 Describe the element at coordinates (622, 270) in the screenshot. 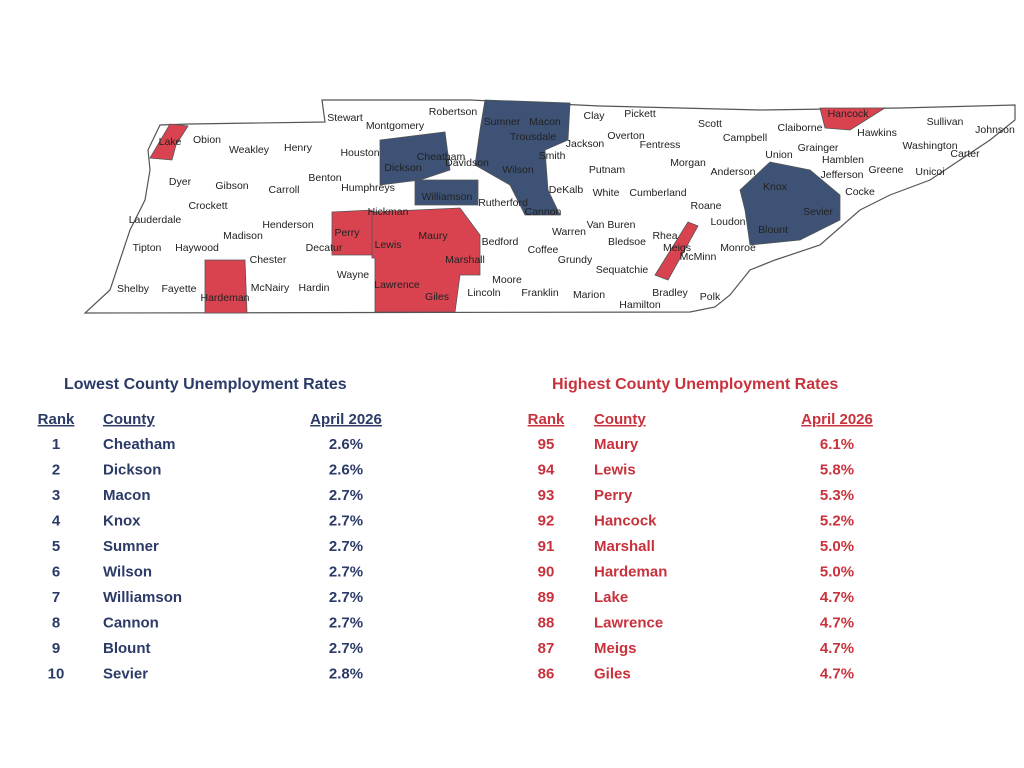

I see `county-label: Sequatchie` at that location.